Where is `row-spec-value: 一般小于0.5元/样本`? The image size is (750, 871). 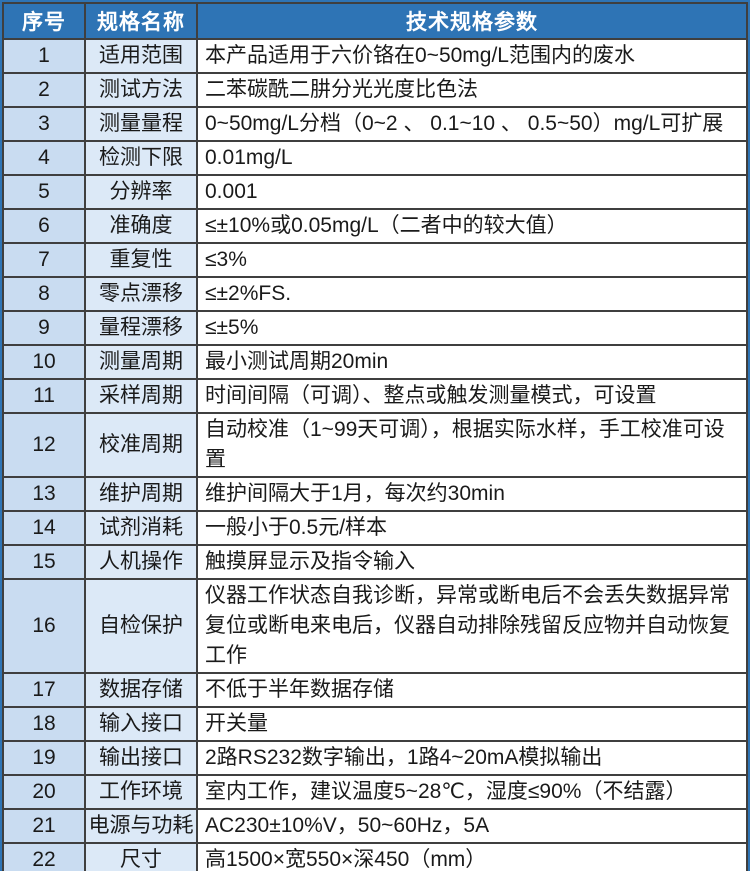 row-spec-value: 一般小于0.5元/样本 is located at coordinates (472, 528).